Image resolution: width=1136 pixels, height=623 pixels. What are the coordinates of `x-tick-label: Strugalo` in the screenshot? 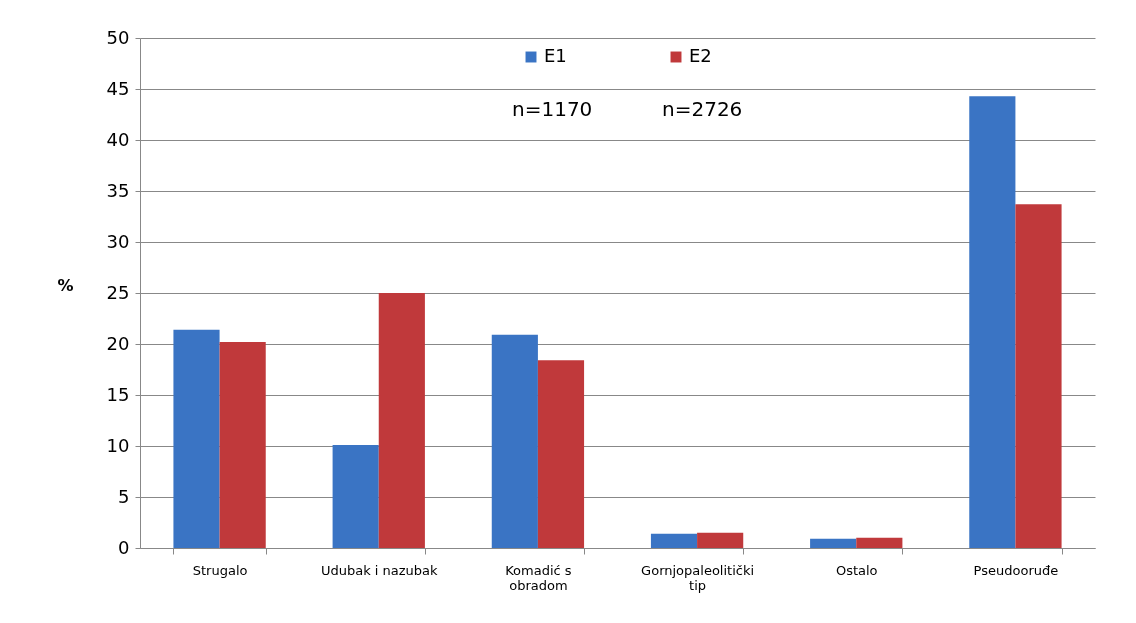 It's located at (220, 570).